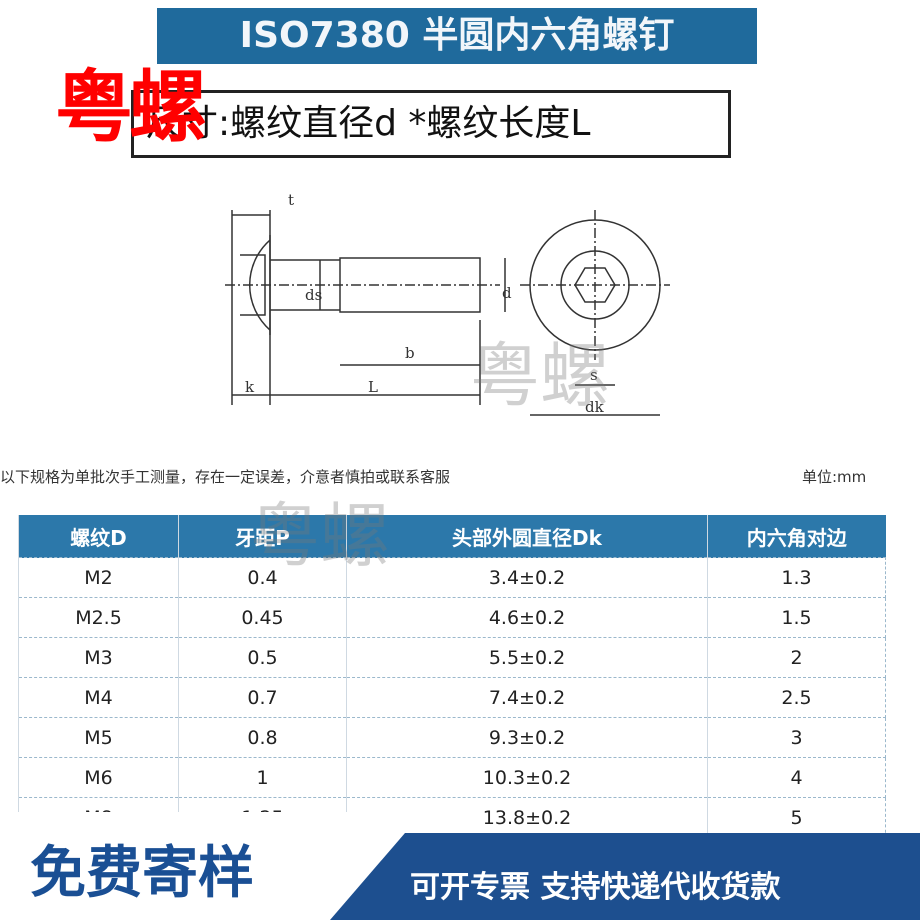 This screenshot has height=920, width=920. I want to click on footer-left, so click(205, 866).